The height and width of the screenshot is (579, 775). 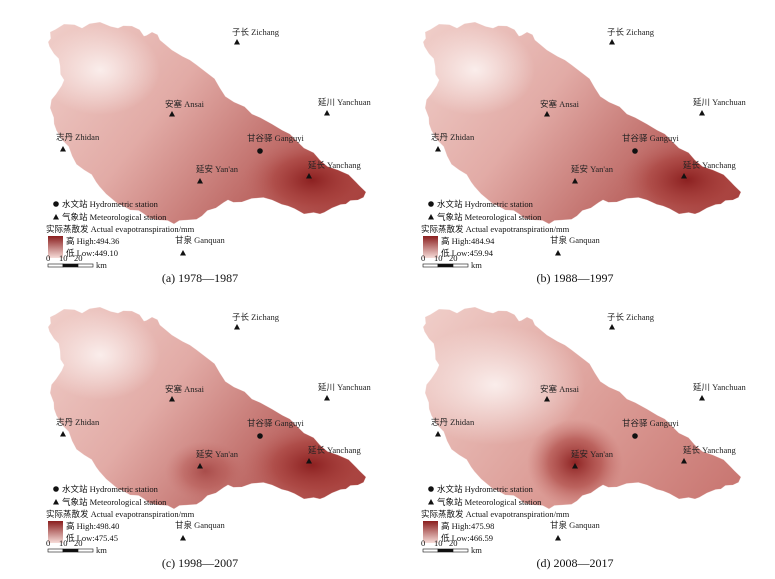 I want to click on panel-caption: (b) 1988—1997, so click(x=575, y=278).